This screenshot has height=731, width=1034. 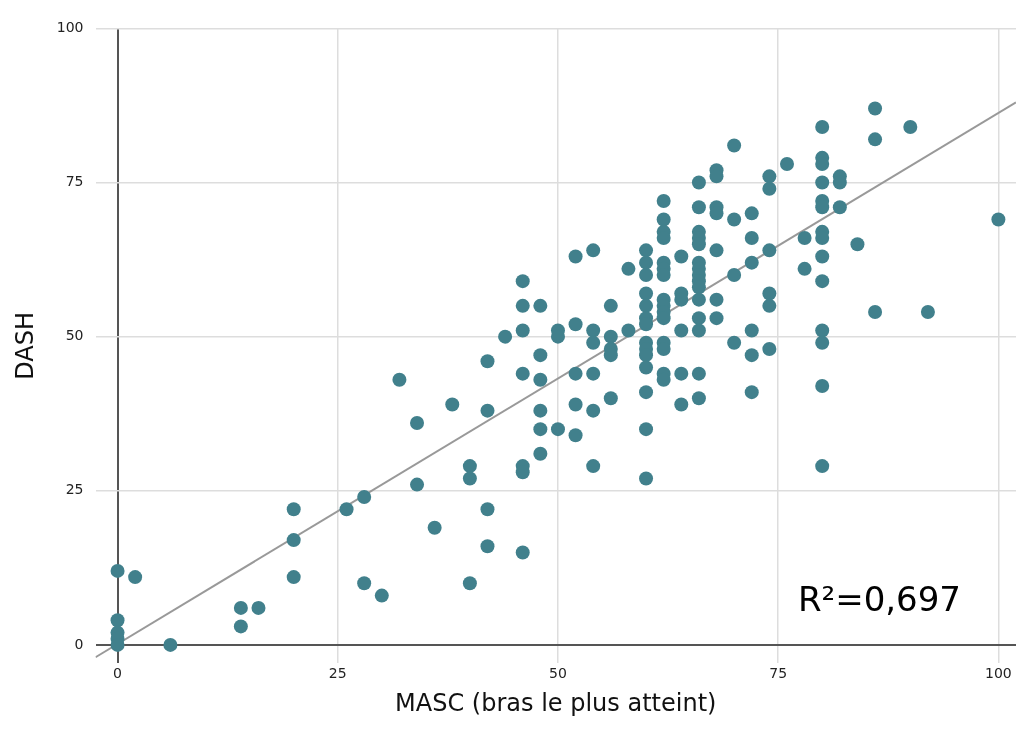 What do you see at coordinates (778, 673) in the screenshot?
I see `x-tick-label: 75` at bounding box center [778, 673].